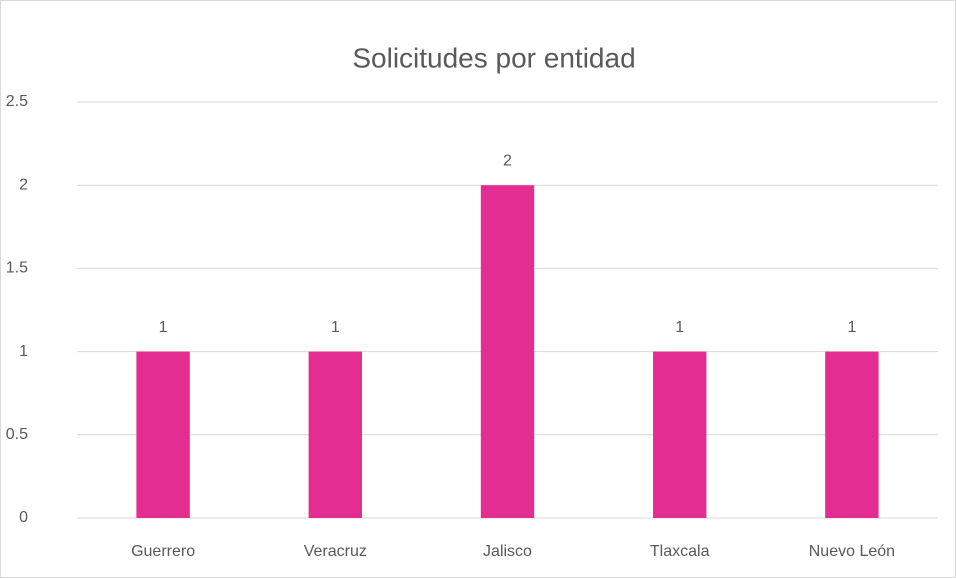  Describe the element at coordinates (23, 184) in the screenshot. I see `y-tick-label: 2` at that location.